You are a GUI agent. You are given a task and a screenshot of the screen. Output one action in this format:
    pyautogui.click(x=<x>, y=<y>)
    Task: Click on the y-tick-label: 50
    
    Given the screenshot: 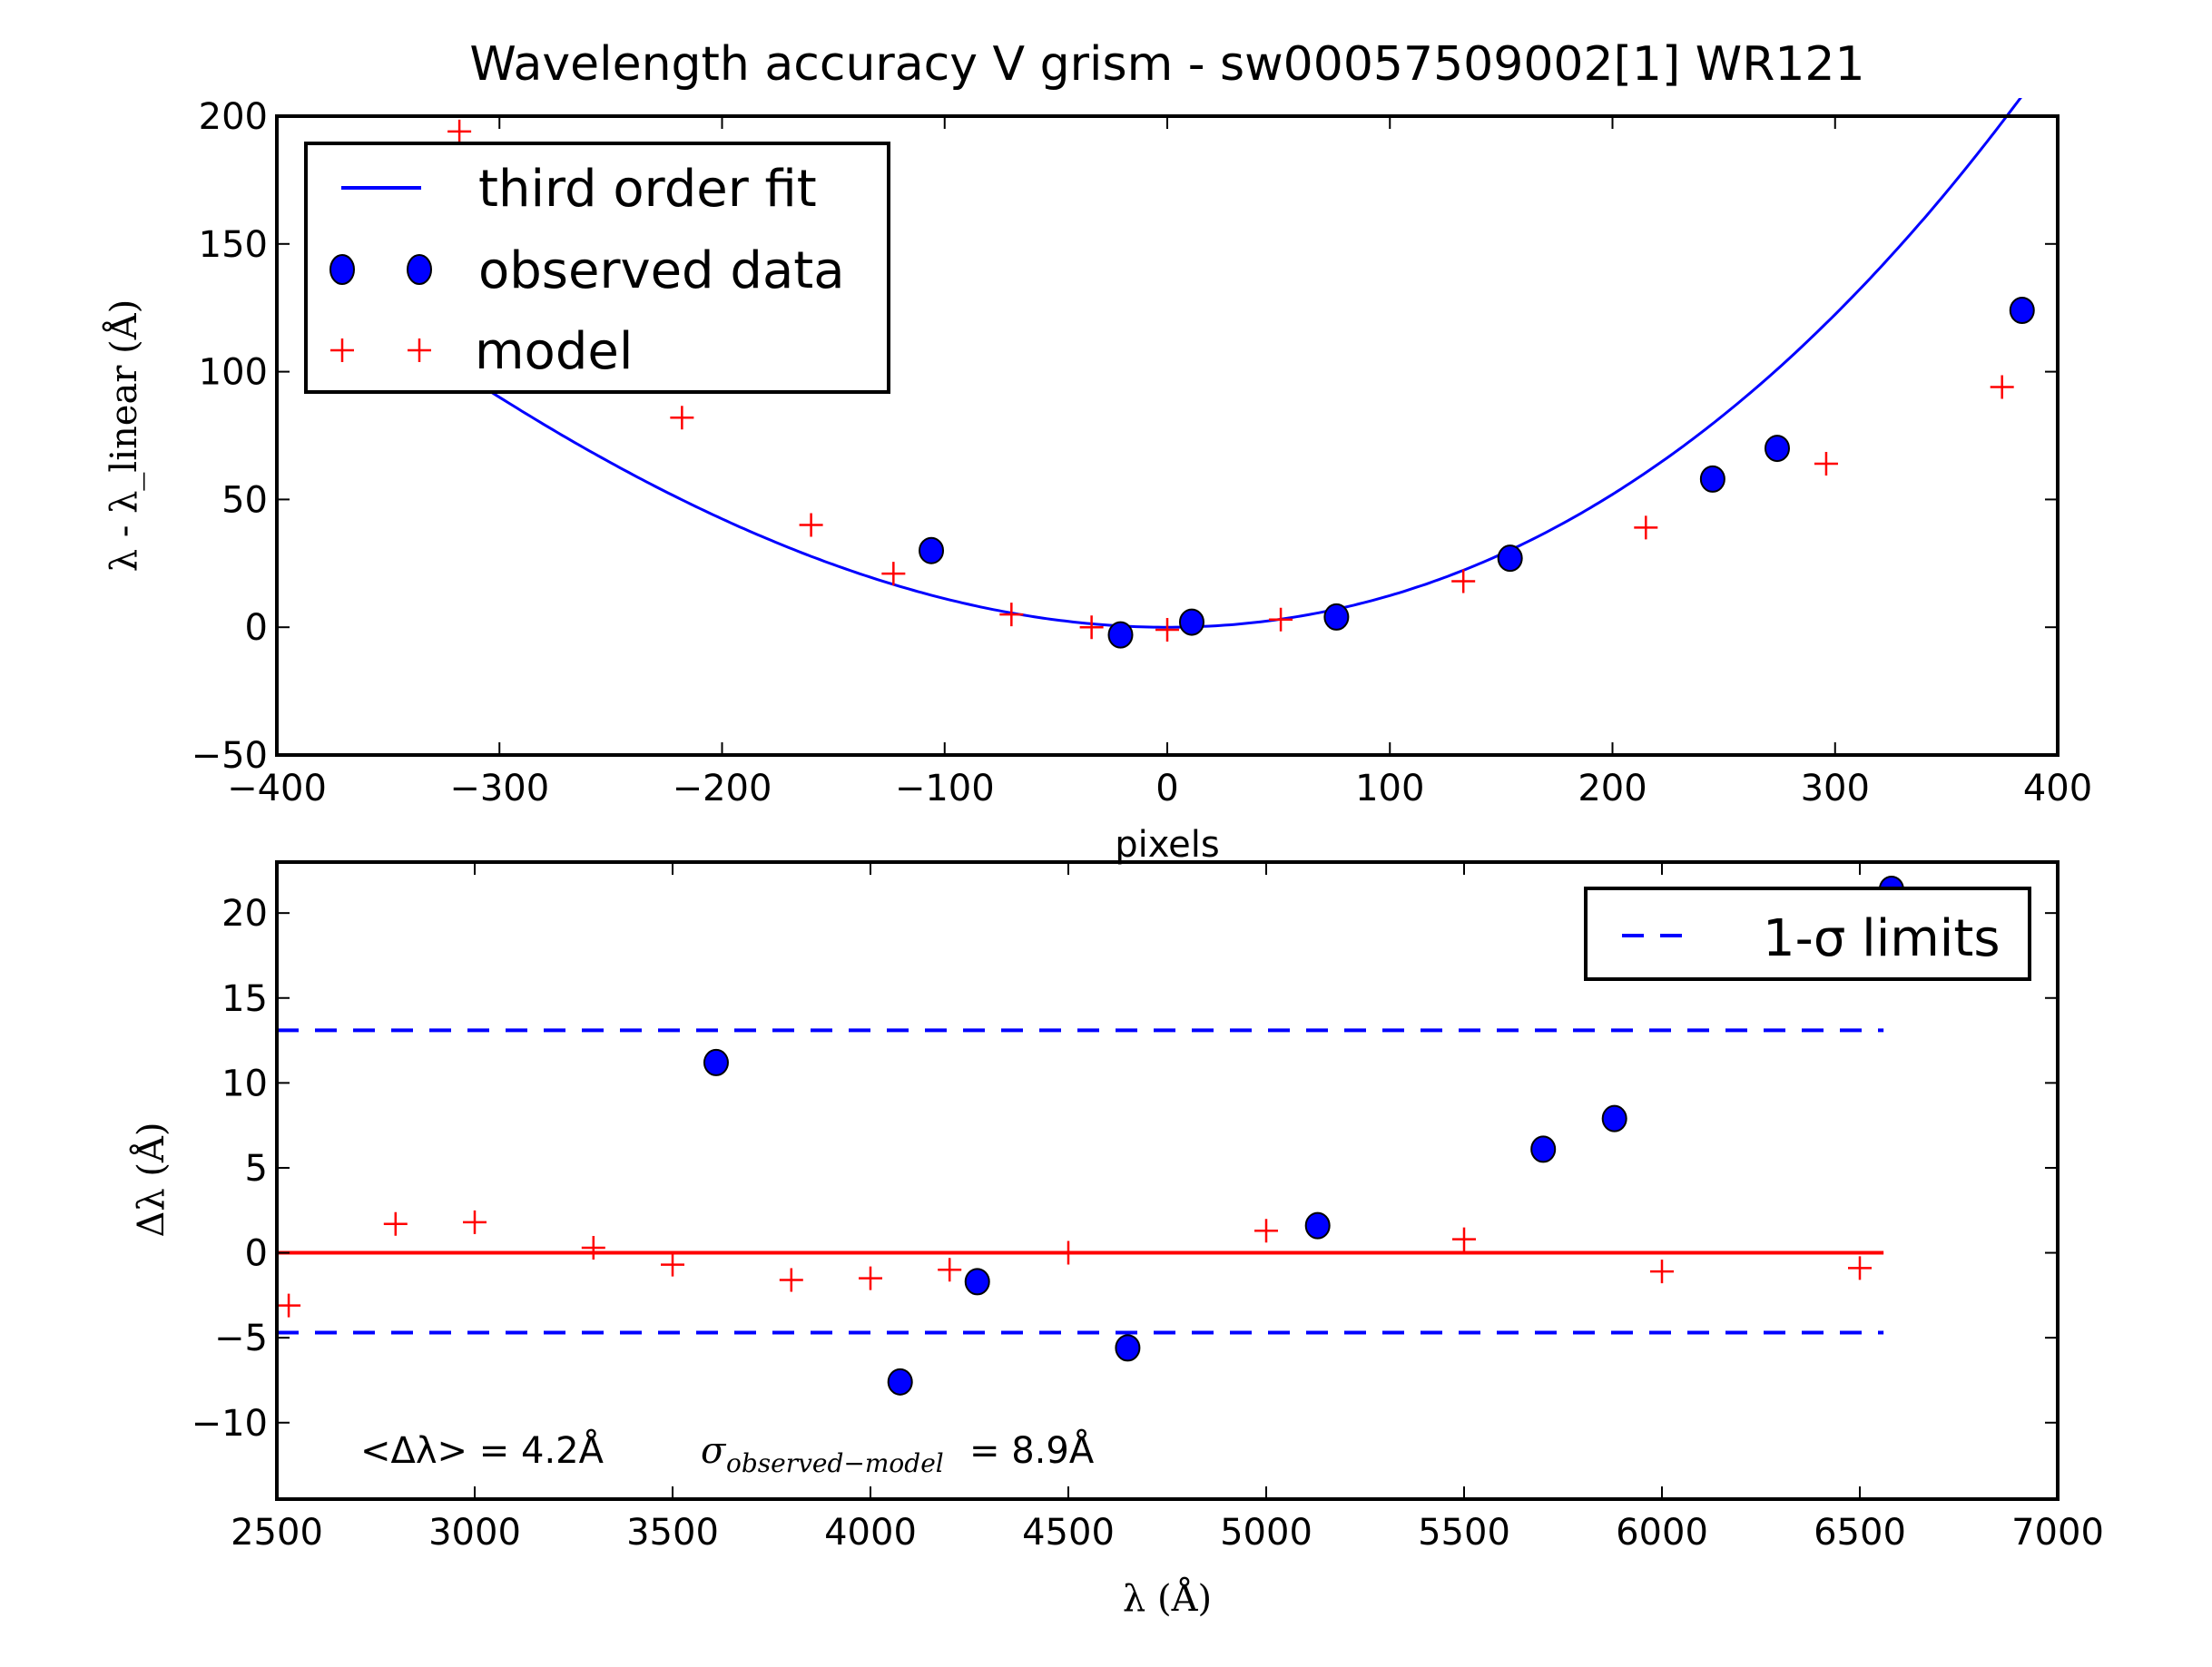 What is the action you would take?
    pyautogui.click(x=245, y=500)
    